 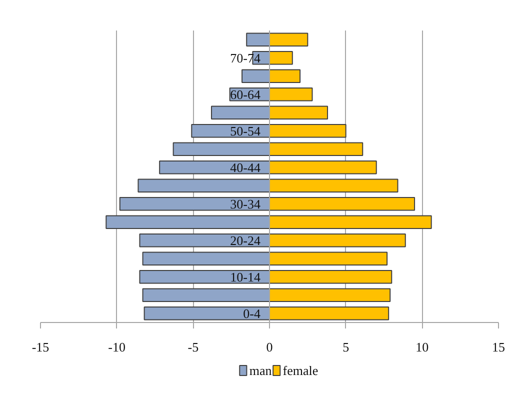 What do you see at coordinates (245, 276) in the screenshot?
I see `y-tick-label: 10-14` at bounding box center [245, 276].